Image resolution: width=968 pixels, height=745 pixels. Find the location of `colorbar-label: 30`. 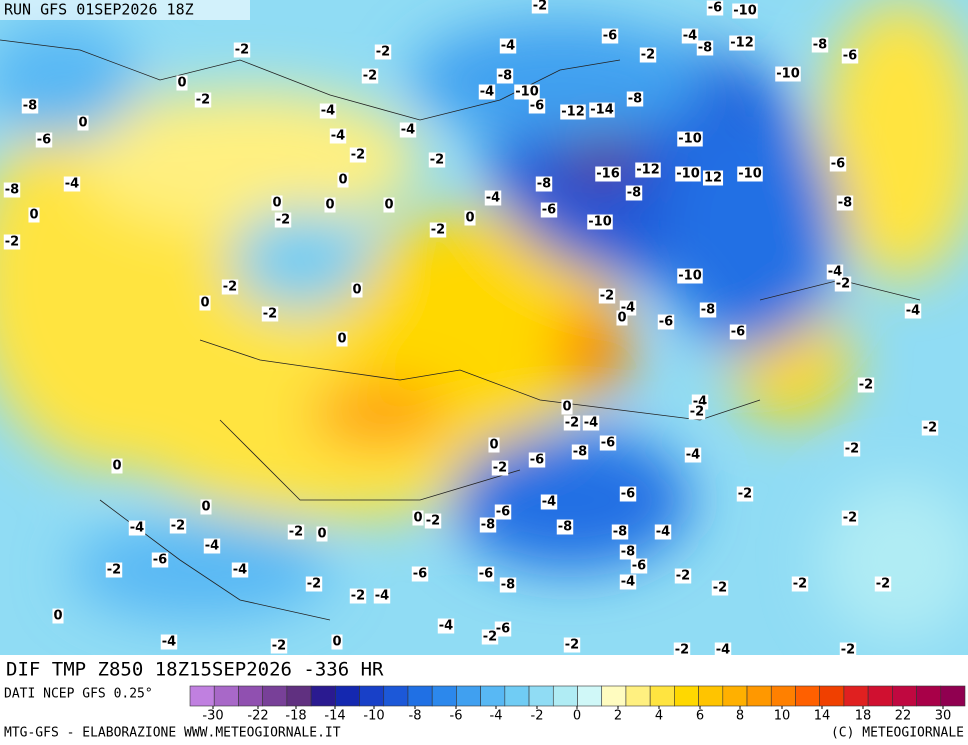

colorbar-label: 30 is located at coordinates (943, 716).